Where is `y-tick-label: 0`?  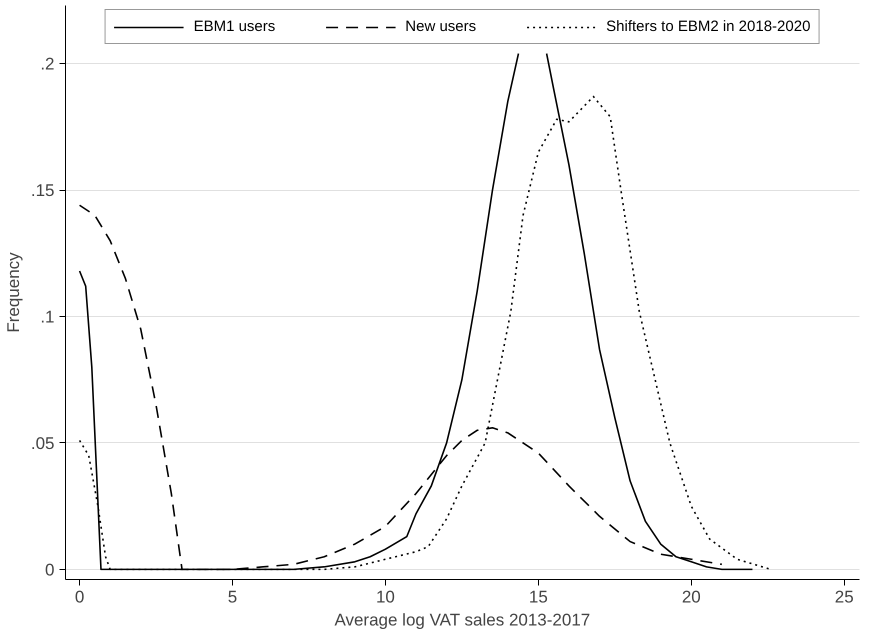
y-tick-label: 0 is located at coordinates (50, 570).